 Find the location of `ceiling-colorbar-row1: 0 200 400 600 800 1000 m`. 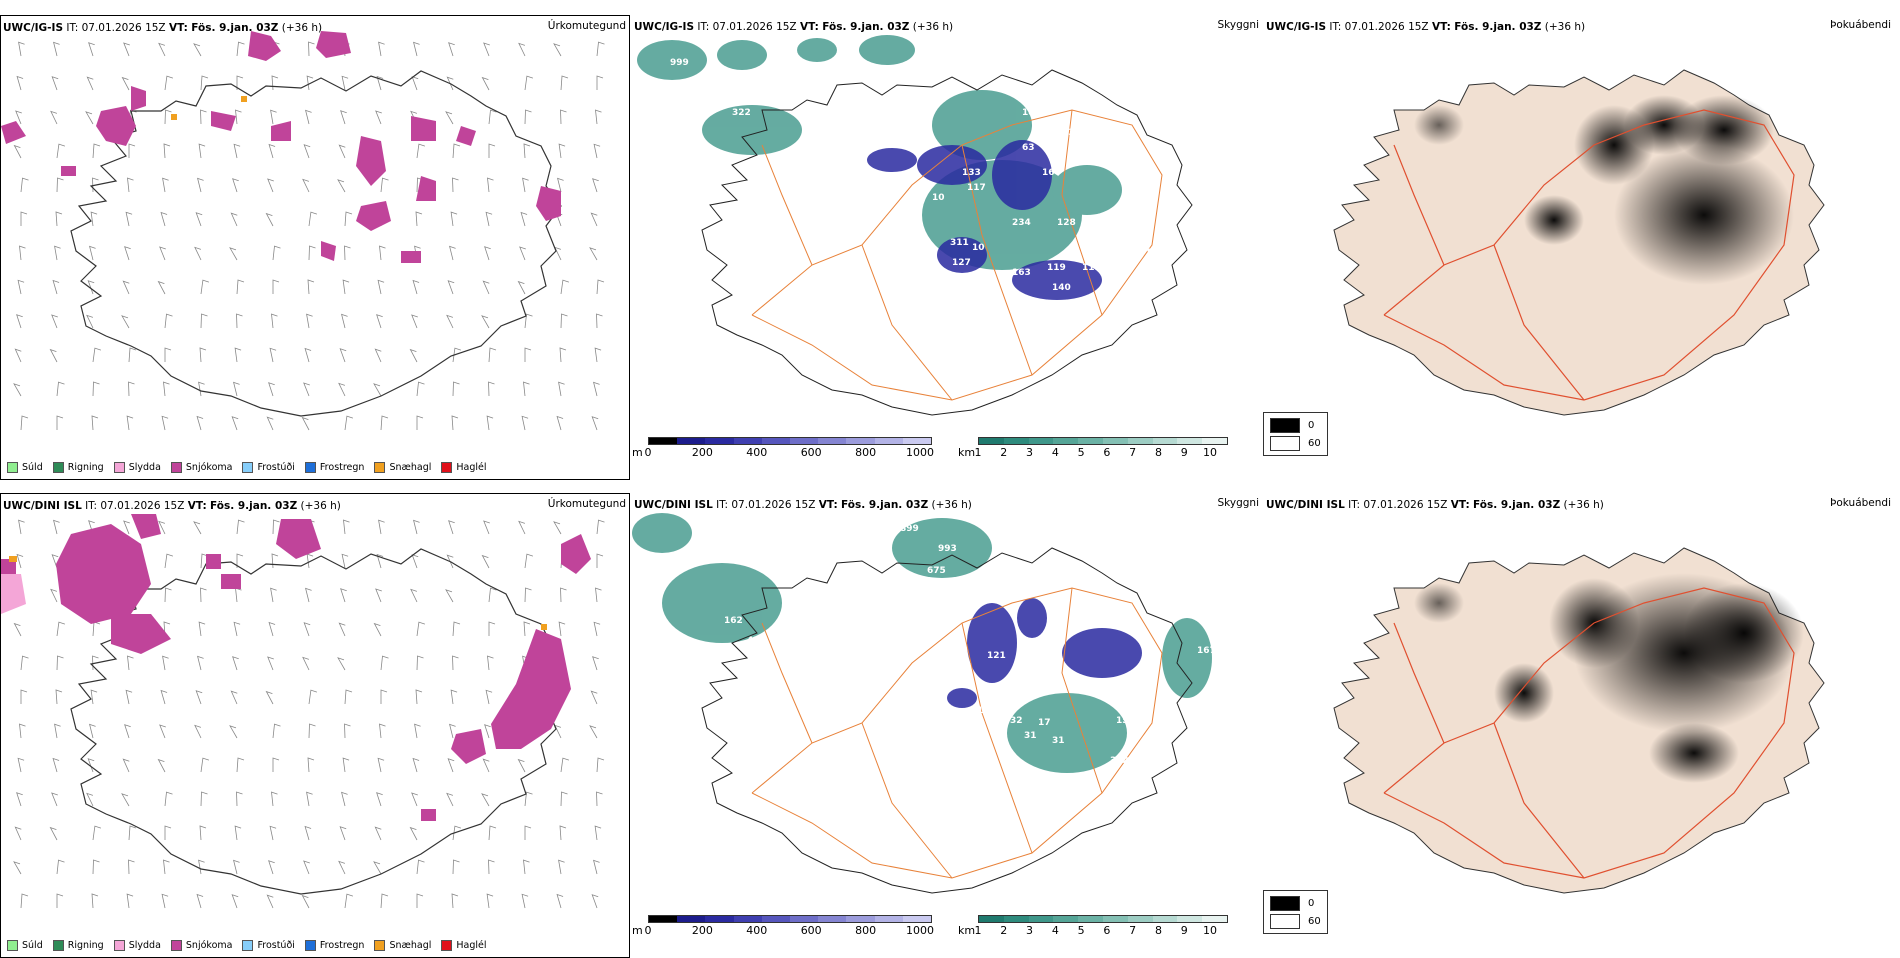

ceiling-colorbar-row1: 0 200 400 600 800 1000 m is located at coordinates (783, 448).